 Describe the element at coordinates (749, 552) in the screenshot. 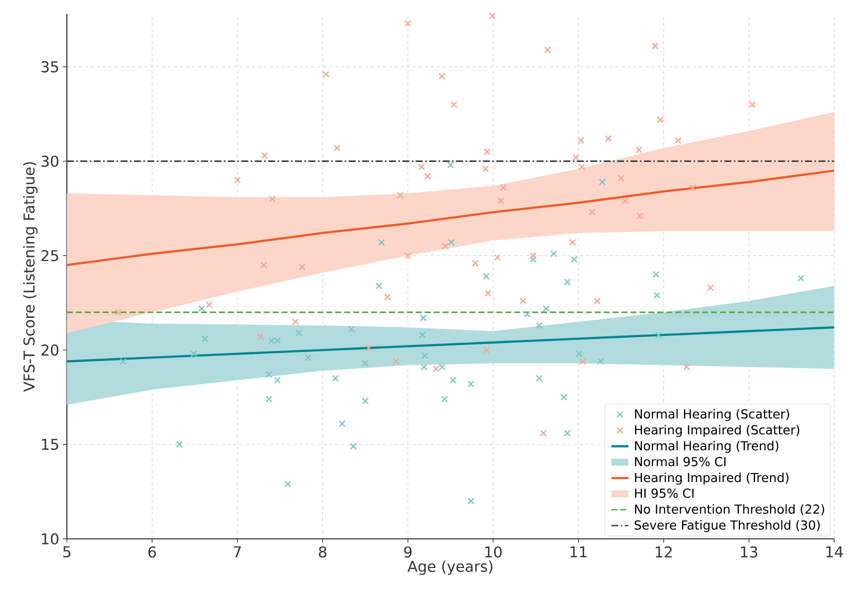

I see `x-tick-label: 13` at that location.